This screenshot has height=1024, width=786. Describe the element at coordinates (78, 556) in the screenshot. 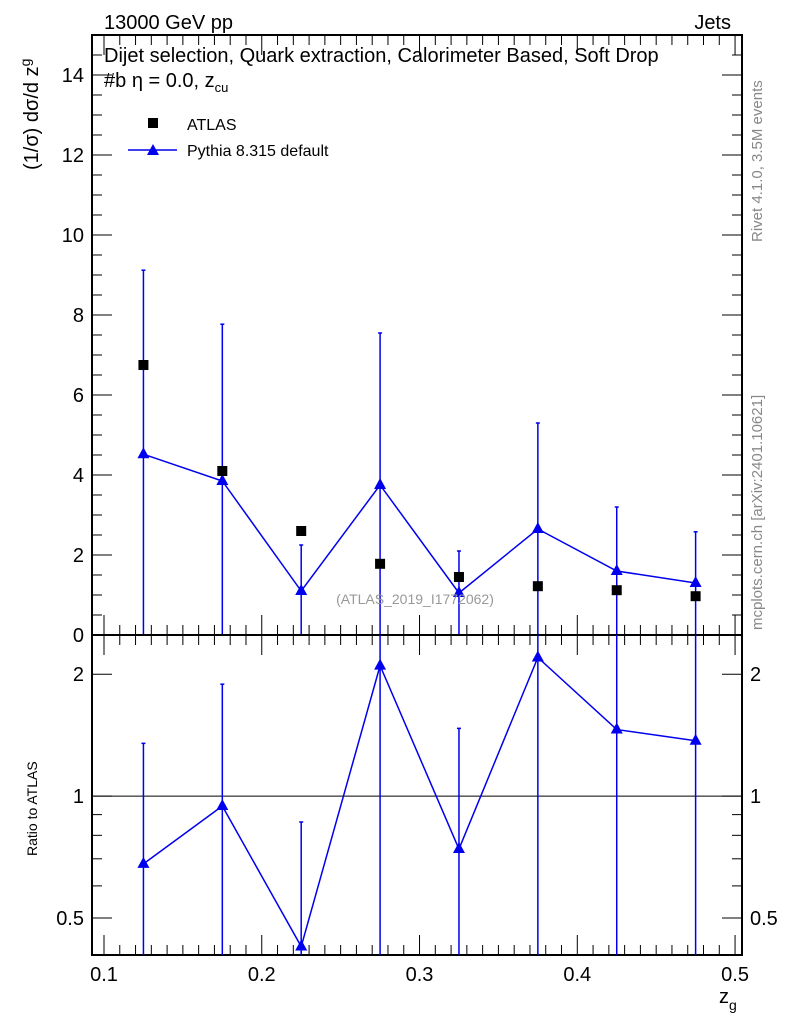

I see `y-tick-label: 2` at that location.